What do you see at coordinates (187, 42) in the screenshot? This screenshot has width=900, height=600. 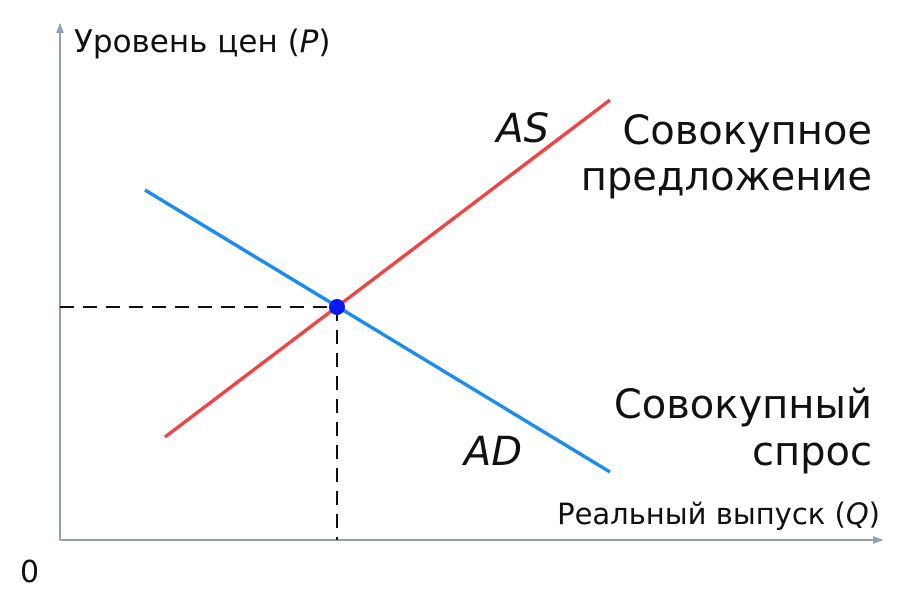 I see `y-axis-label-prefix: Уровень цен (` at bounding box center [187, 42].